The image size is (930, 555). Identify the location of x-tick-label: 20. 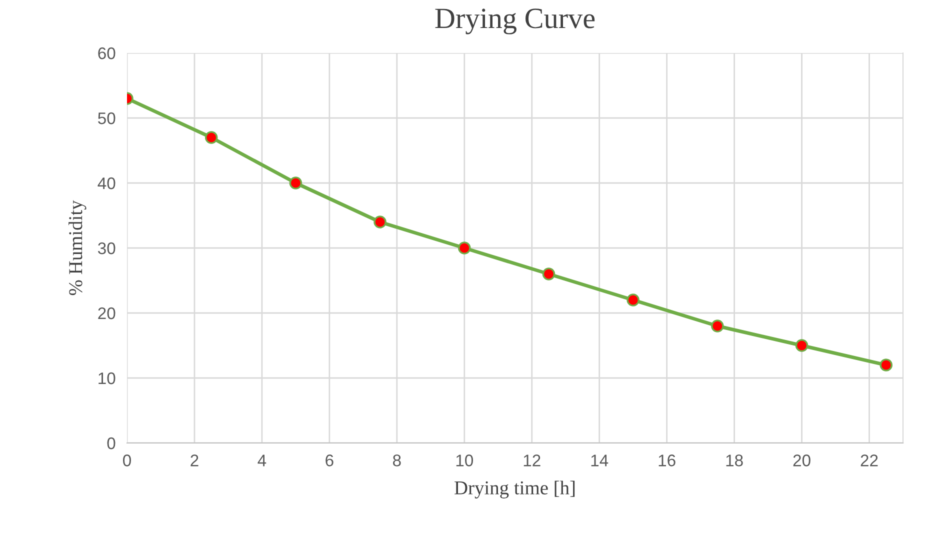
(801, 460).